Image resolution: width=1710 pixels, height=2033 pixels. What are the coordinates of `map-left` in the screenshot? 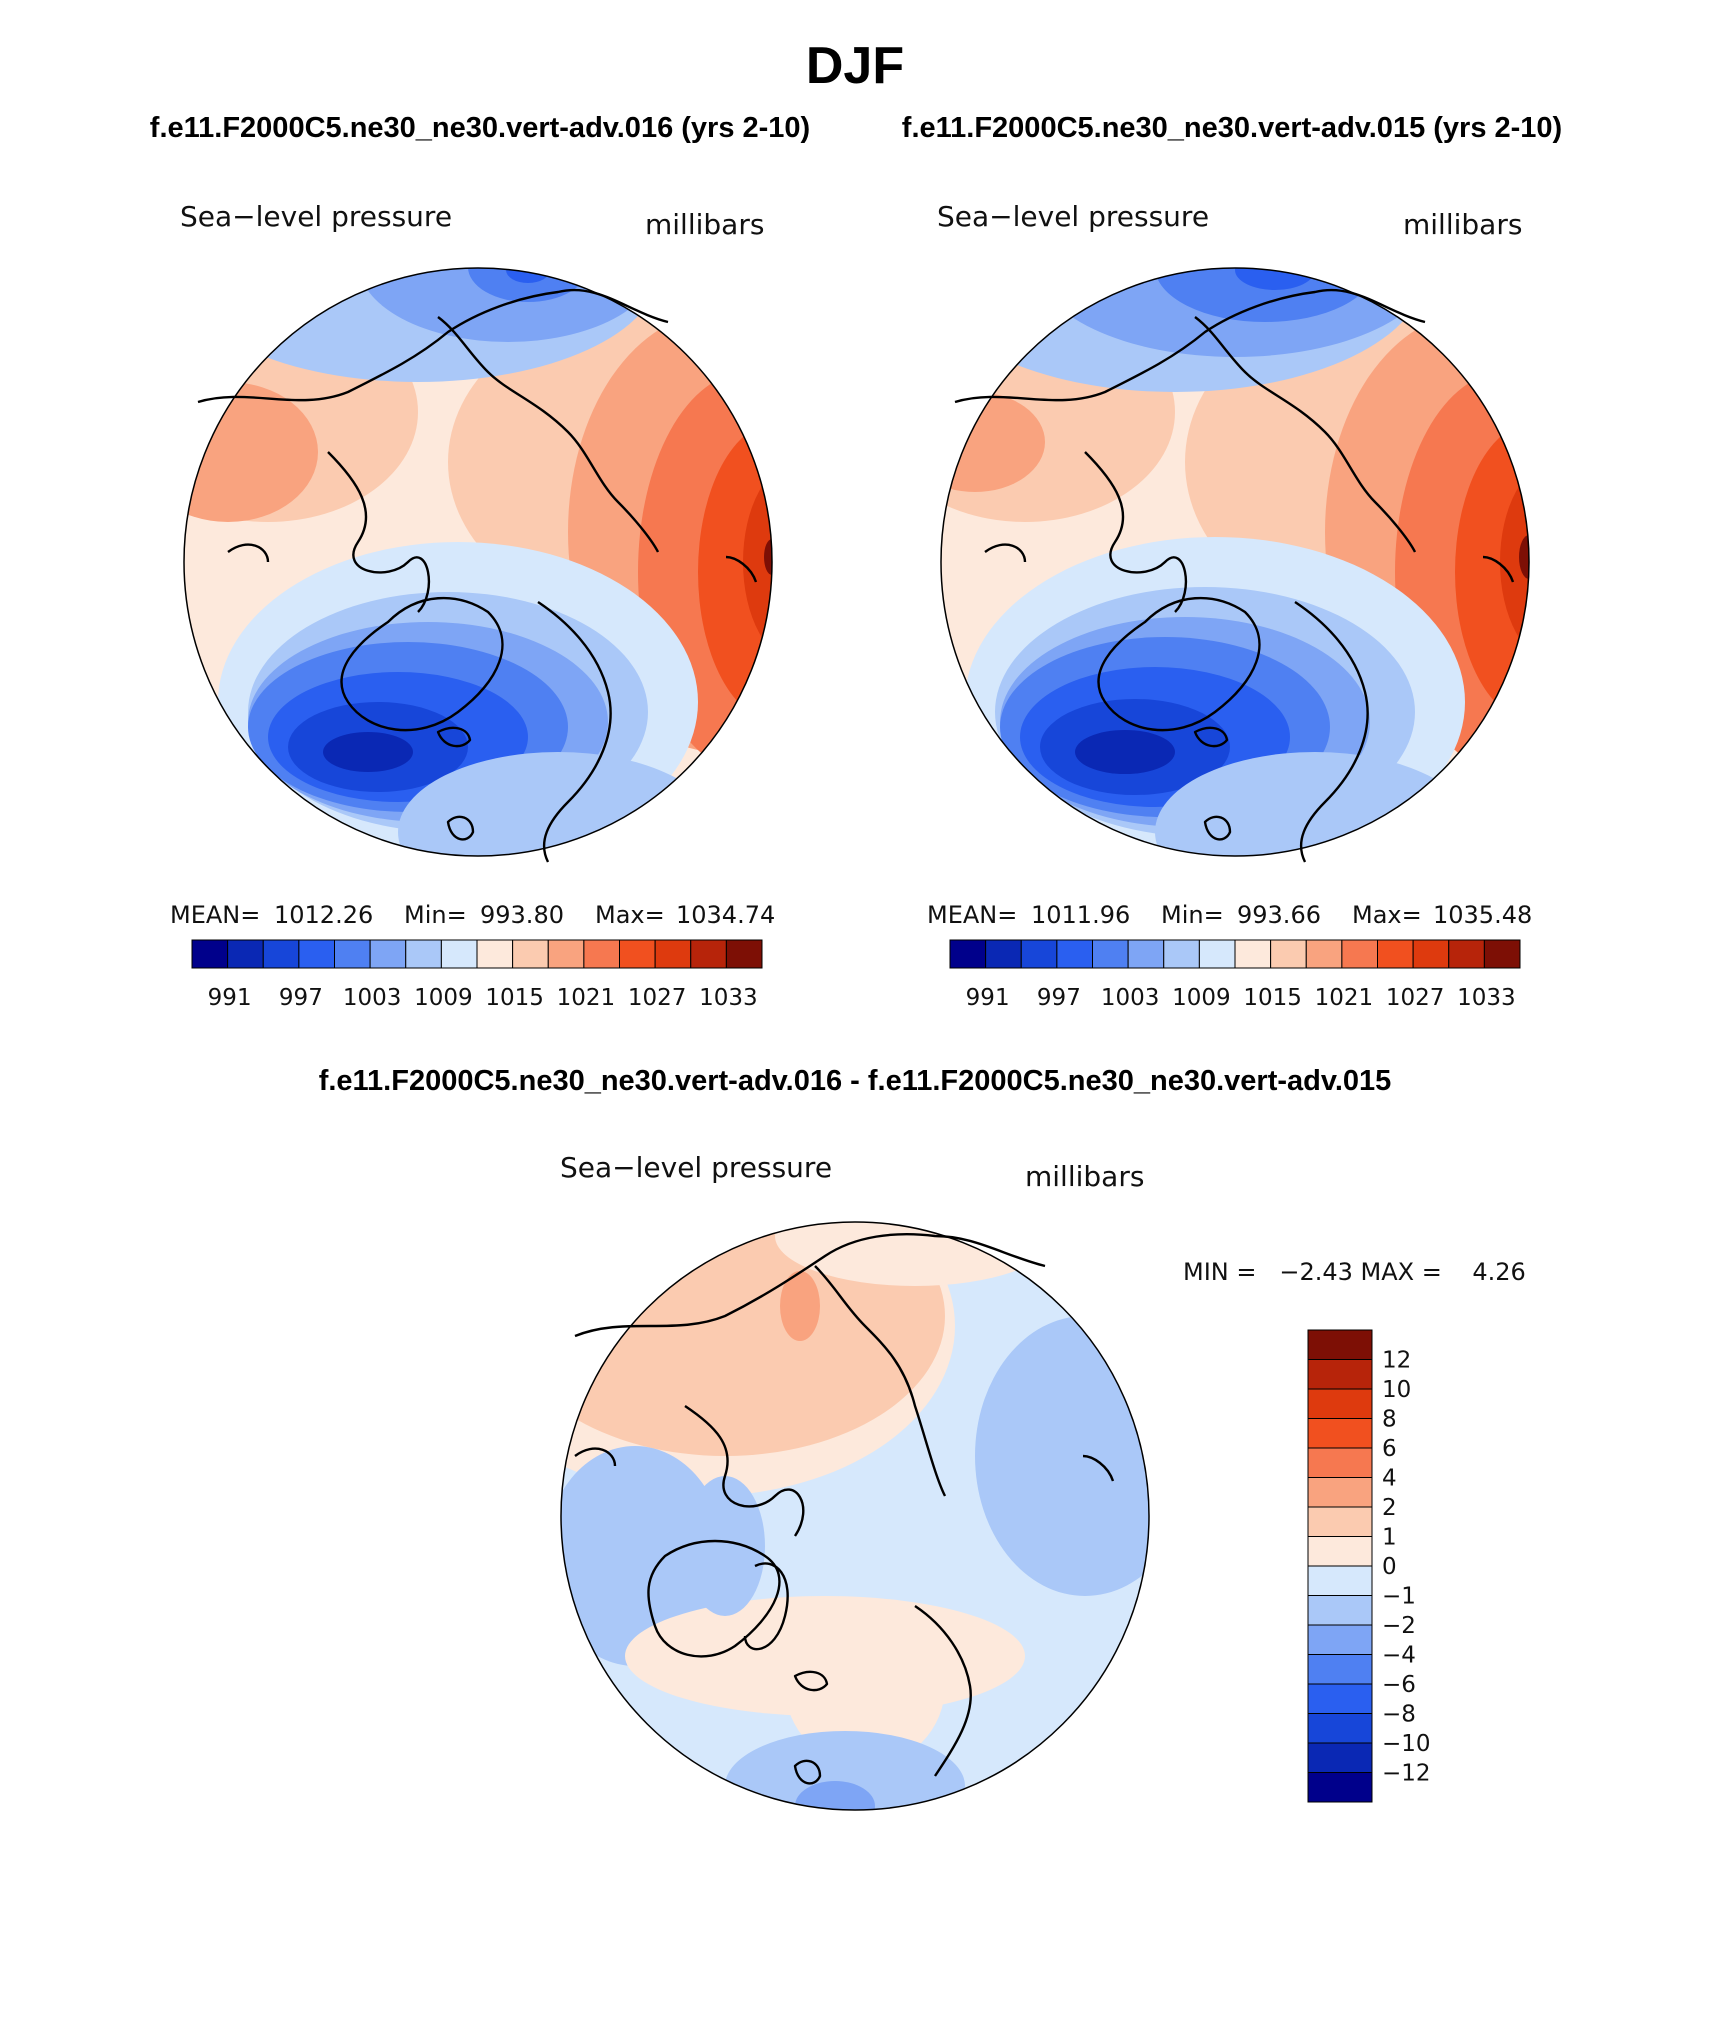 It's located at (478, 565).